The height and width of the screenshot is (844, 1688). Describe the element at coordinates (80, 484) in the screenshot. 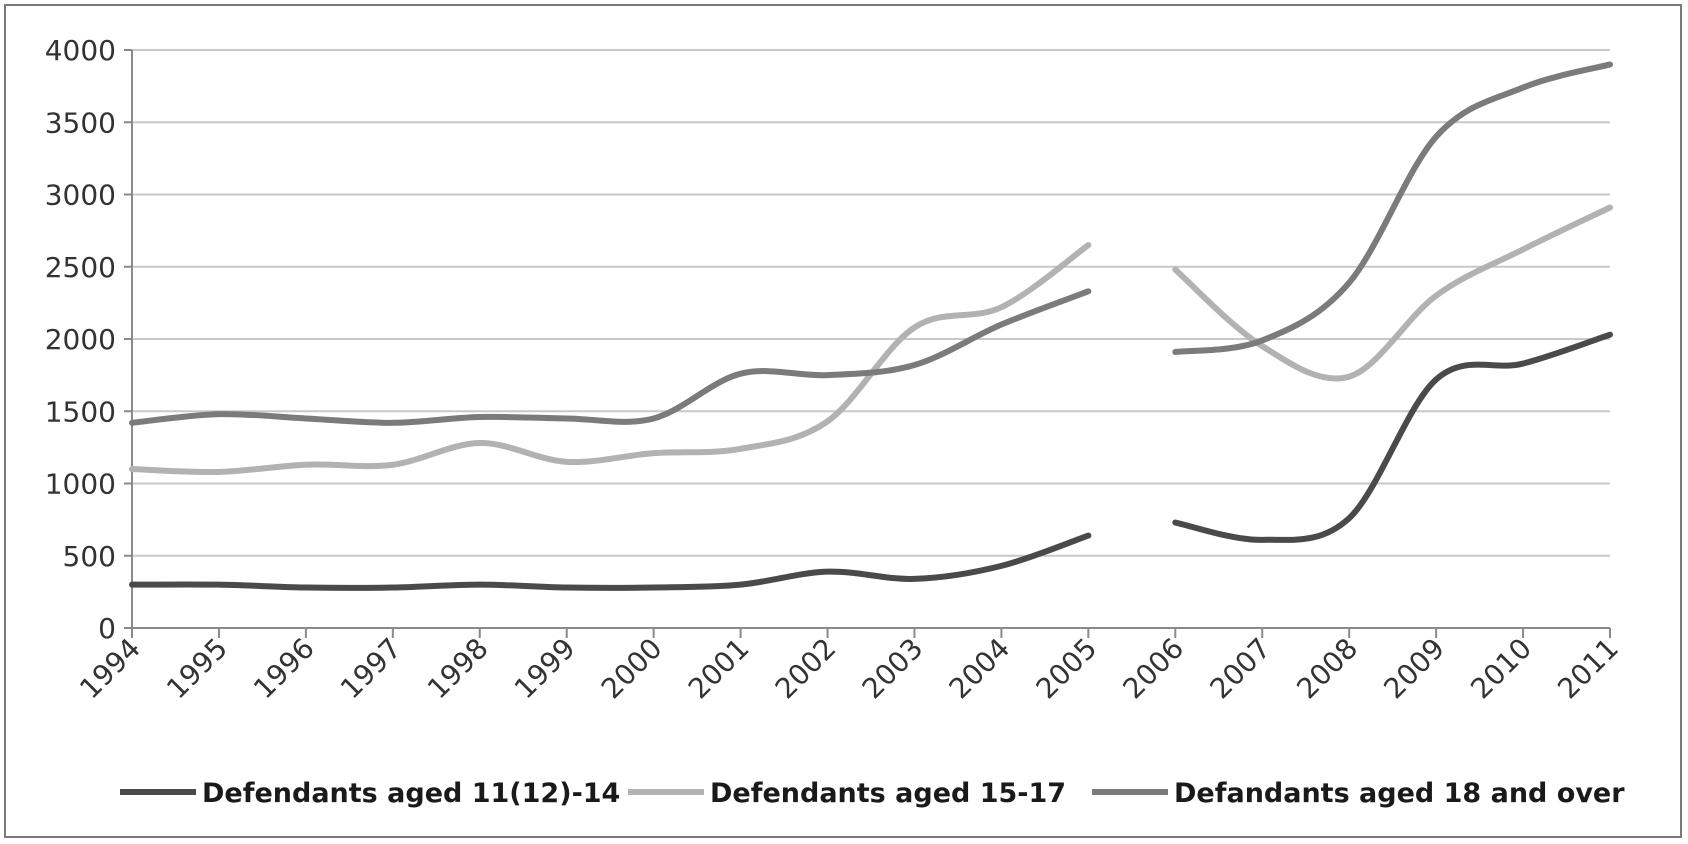

I see `y-tick-label: 1000` at that location.